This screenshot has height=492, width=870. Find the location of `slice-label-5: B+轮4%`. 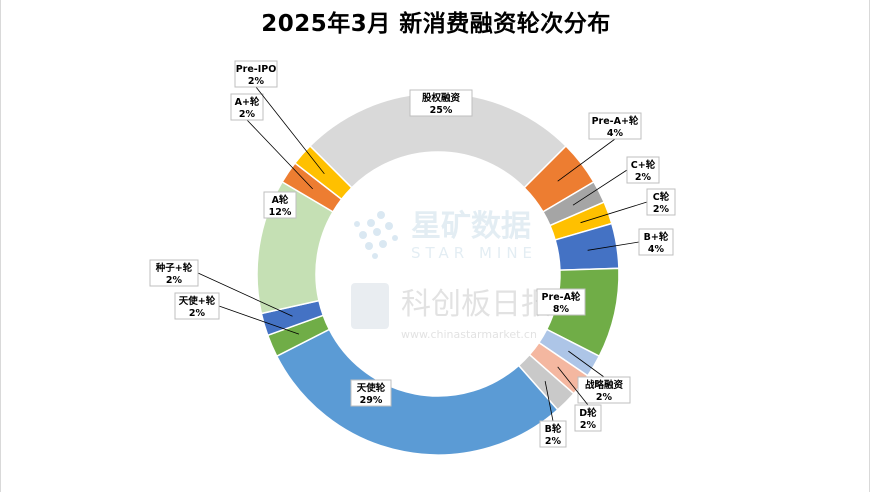

slice-label-5: B+轮4% is located at coordinates (656, 242).